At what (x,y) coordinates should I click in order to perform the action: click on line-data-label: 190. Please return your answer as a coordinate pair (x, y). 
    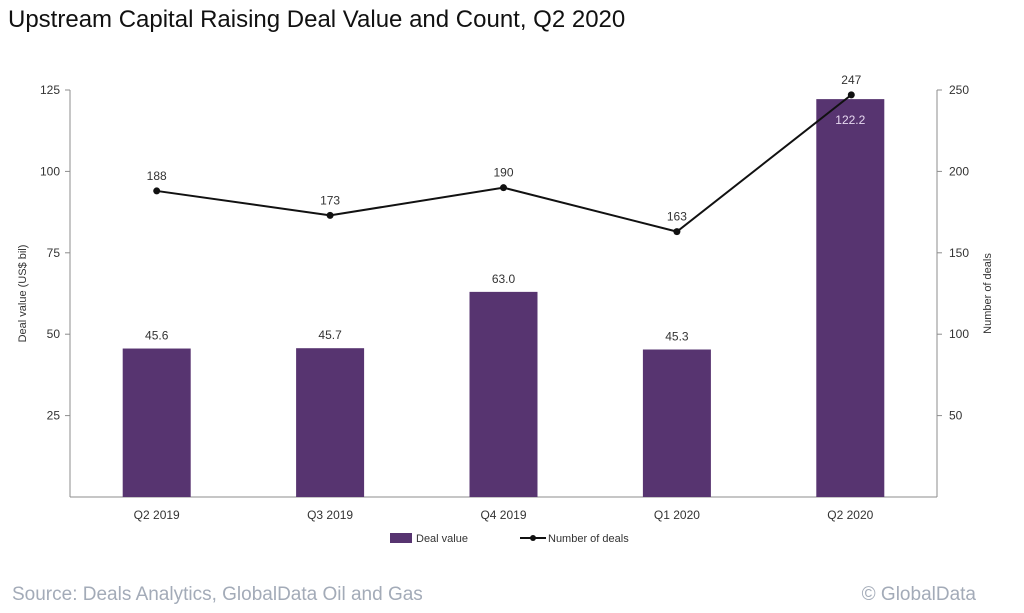
    Looking at the image, I should click on (503, 173).